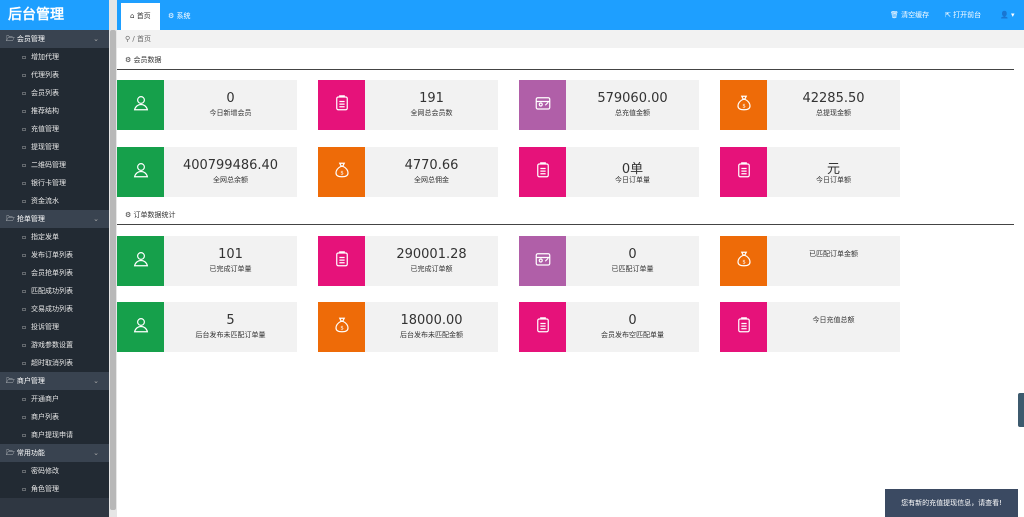  I want to click on stat-value: 5, so click(230, 320).